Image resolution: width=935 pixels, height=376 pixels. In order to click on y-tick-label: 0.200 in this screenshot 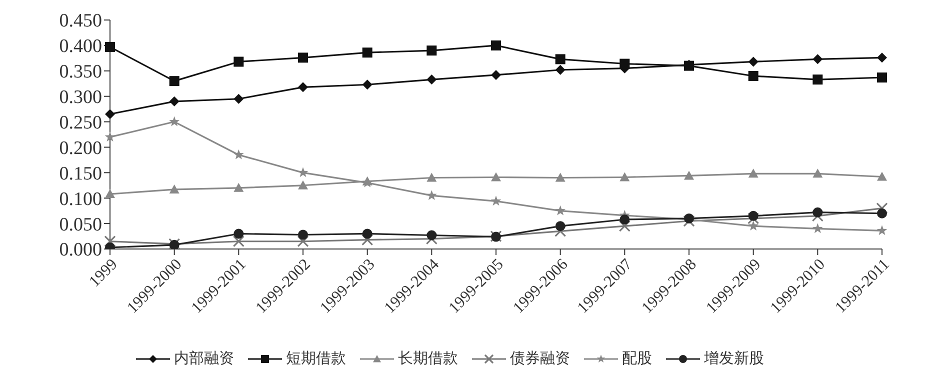, I will do `click(80, 148)`.